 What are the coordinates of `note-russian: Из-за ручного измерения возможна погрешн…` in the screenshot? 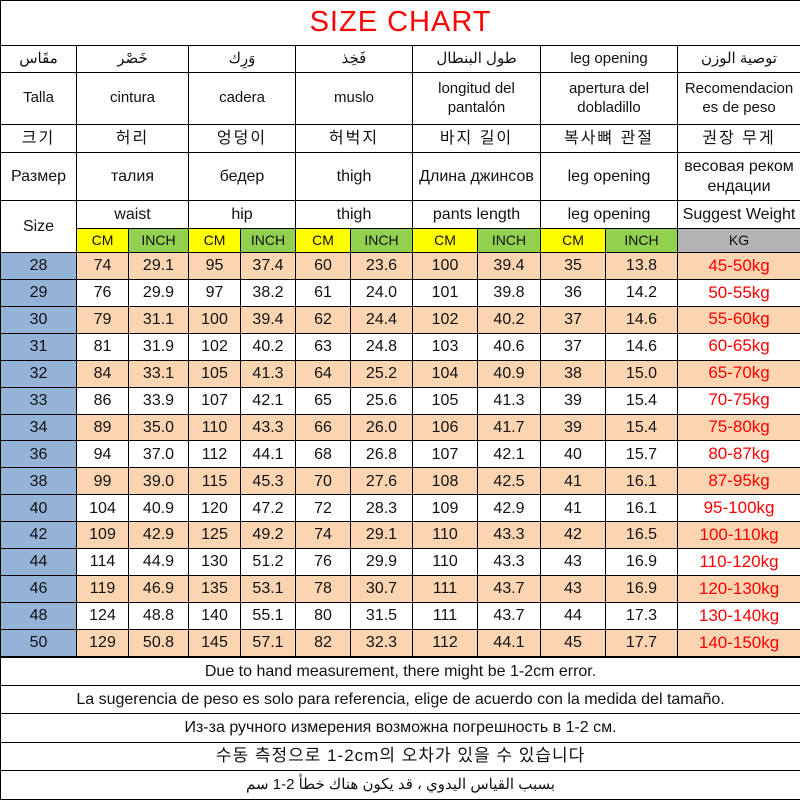 It's located at (400, 728).